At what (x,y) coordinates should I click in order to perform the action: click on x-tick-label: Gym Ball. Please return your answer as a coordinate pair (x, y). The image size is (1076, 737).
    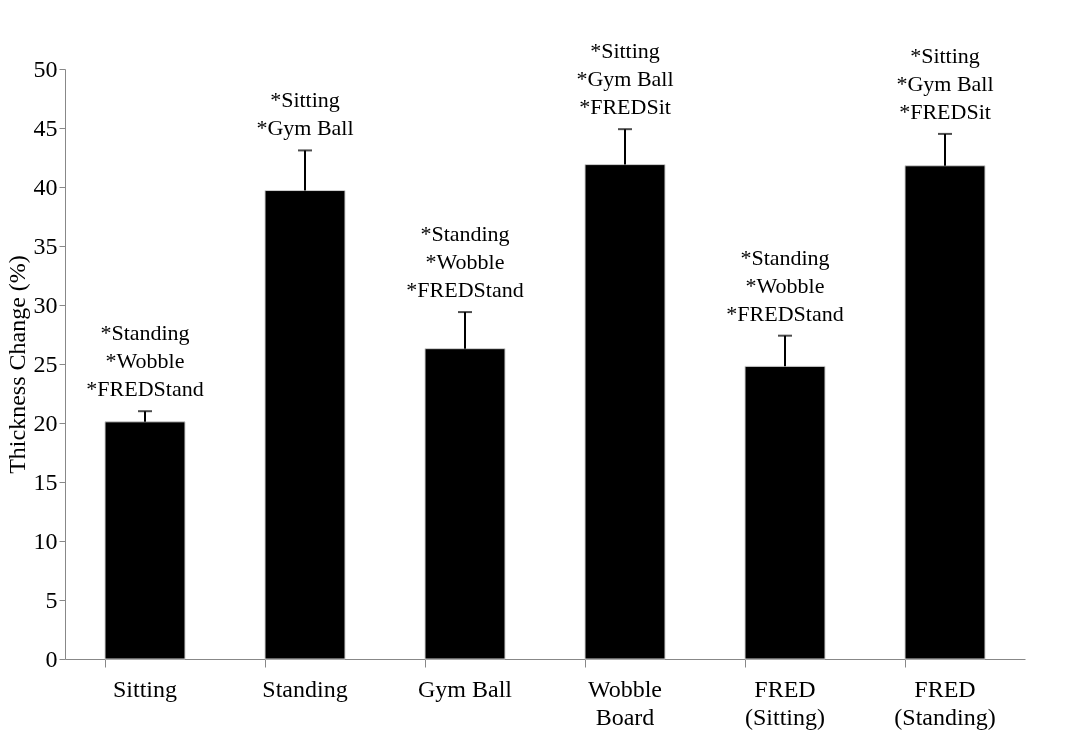
    Looking at the image, I should click on (465, 688).